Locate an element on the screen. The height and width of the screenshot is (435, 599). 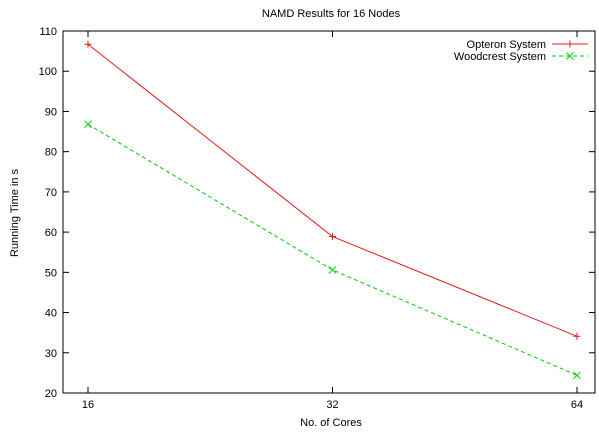
x-axis-title: No. of Cores is located at coordinates (331, 423).